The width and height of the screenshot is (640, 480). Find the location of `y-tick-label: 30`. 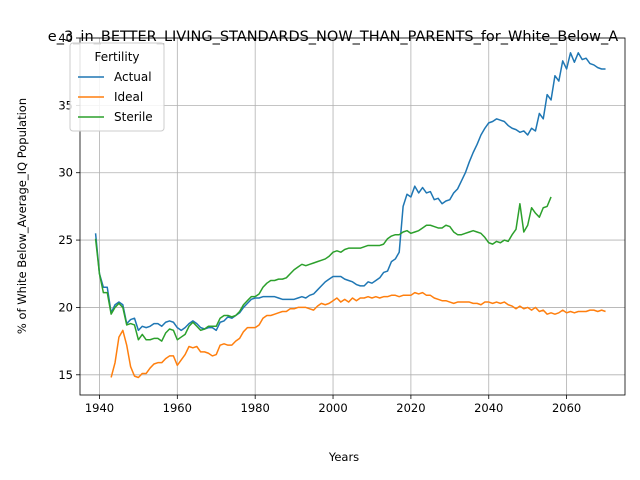

y-tick-label: 30 is located at coordinates (65, 173).